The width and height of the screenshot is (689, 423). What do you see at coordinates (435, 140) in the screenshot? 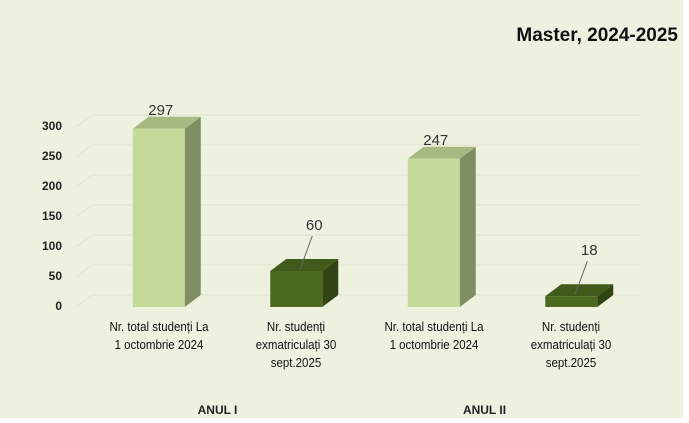
I see `data-label: 247` at bounding box center [435, 140].